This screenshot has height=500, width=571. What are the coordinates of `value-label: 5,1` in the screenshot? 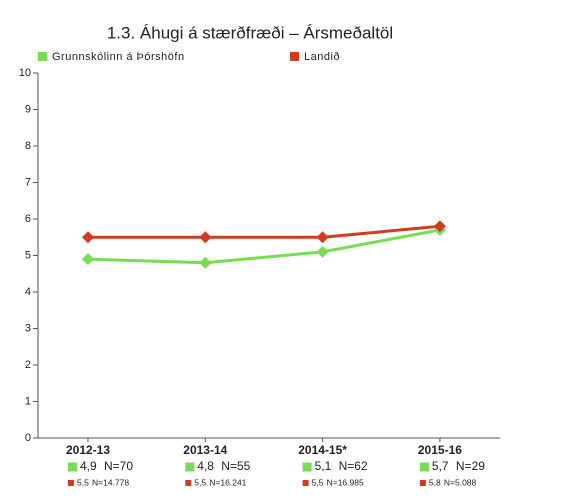 It's located at (323, 466).